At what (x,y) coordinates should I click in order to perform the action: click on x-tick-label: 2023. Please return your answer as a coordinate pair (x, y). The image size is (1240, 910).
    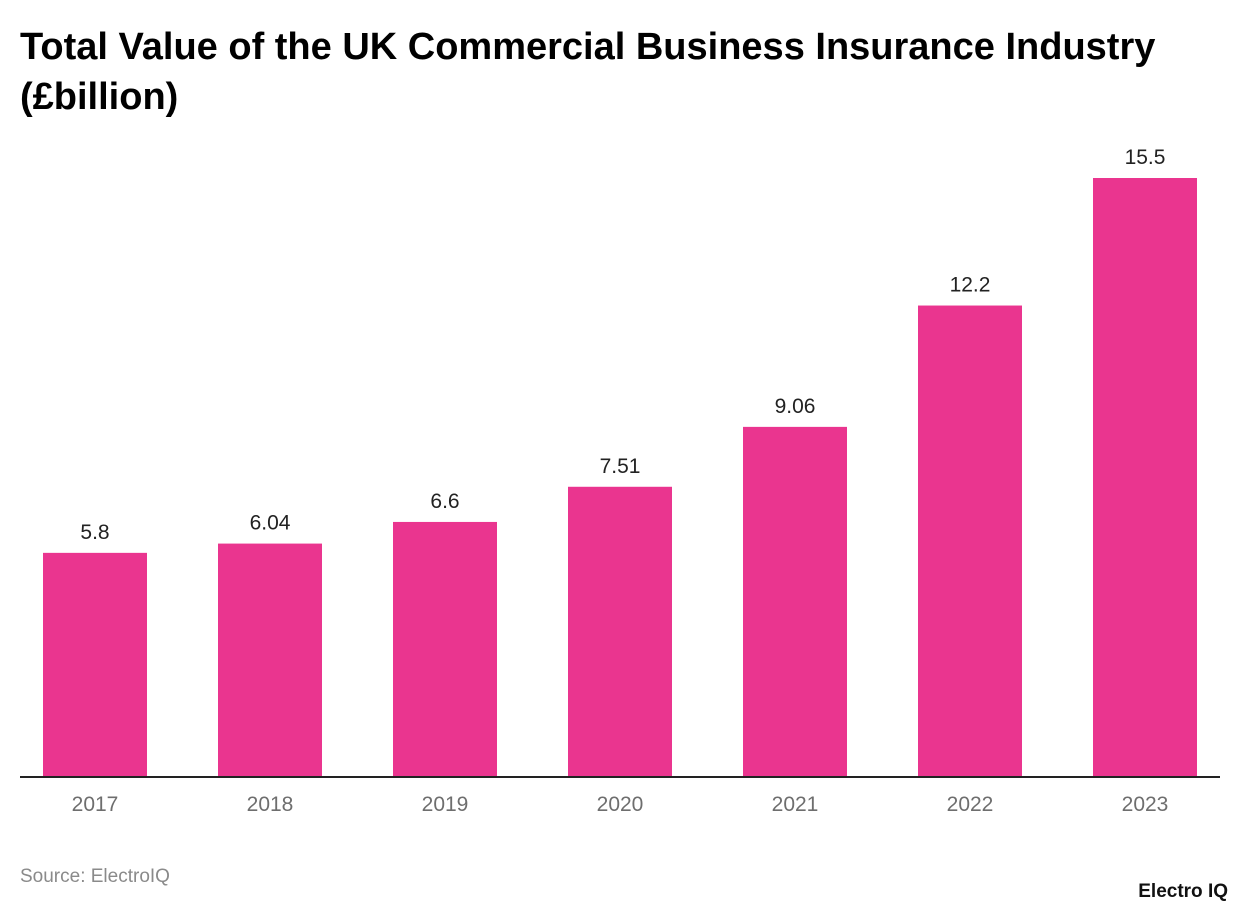
    Looking at the image, I should click on (1145, 804).